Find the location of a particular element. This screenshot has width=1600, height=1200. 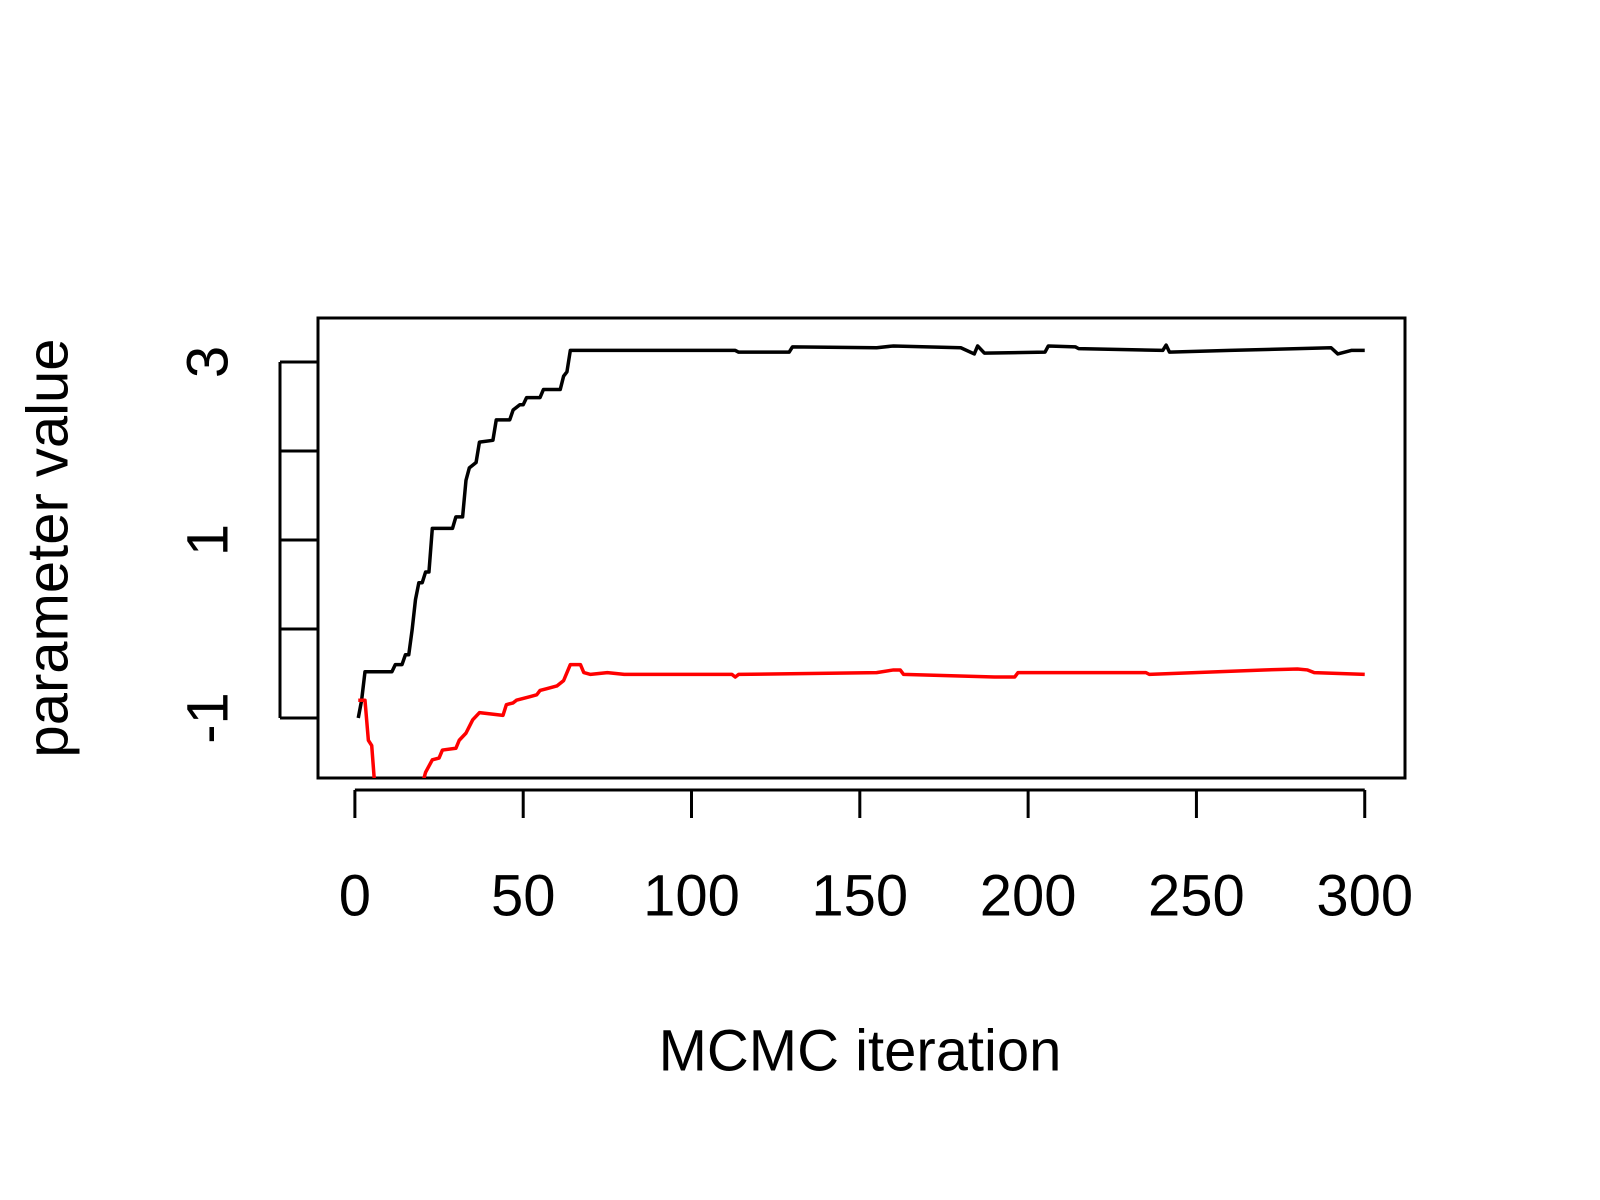

x-tick-label: 0 is located at coordinates (355, 895).